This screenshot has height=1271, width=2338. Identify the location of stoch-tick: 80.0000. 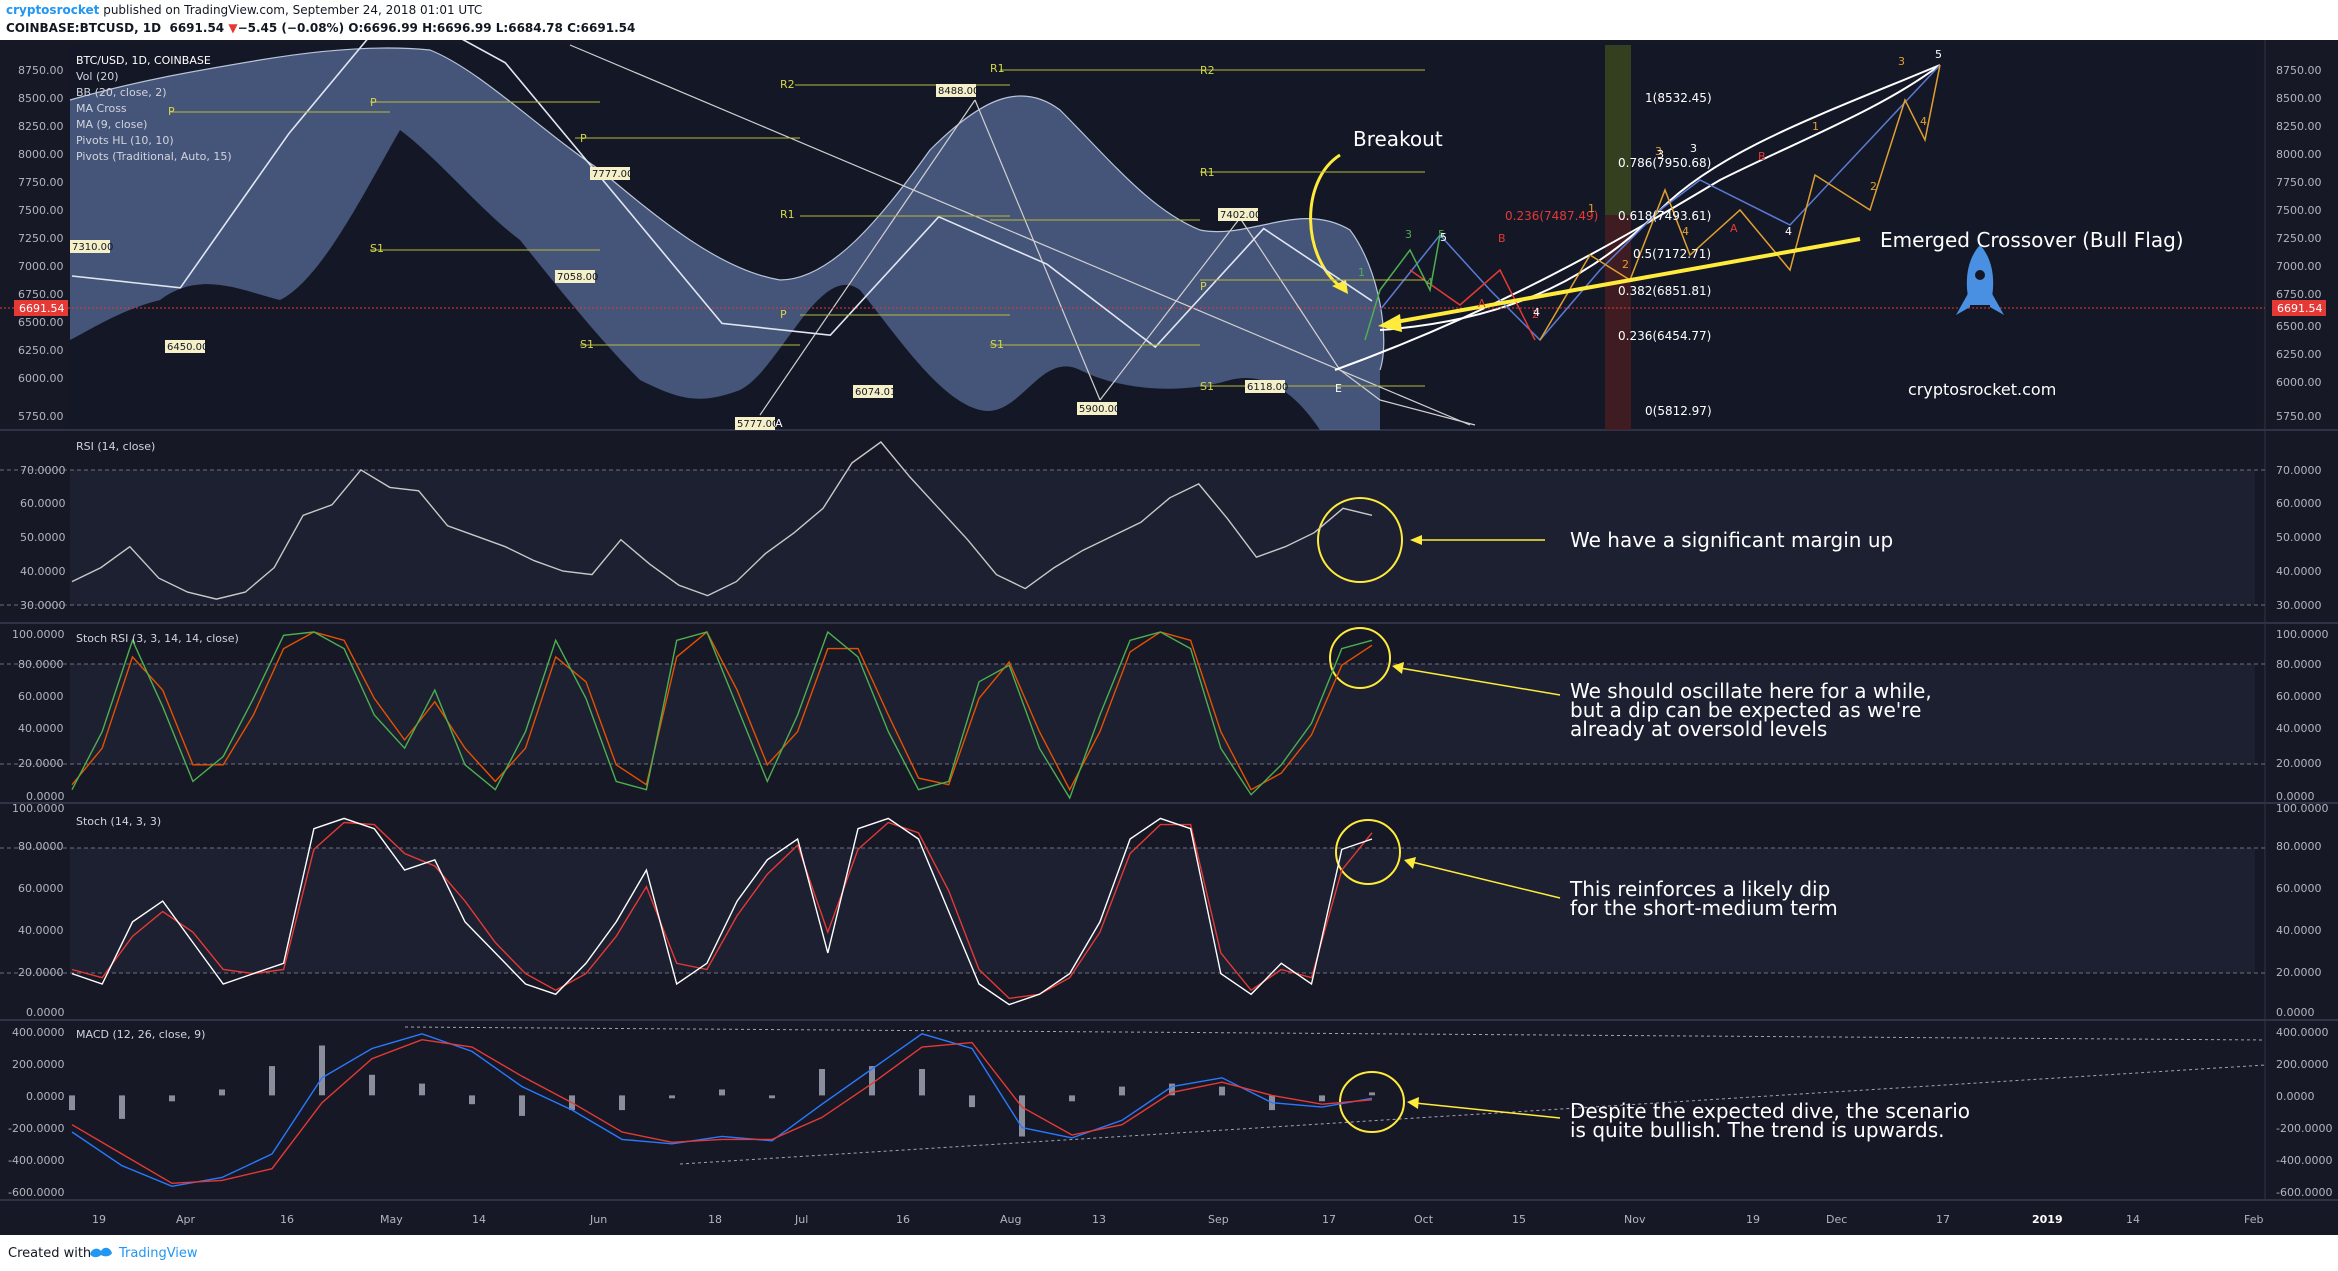
(2299, 846).